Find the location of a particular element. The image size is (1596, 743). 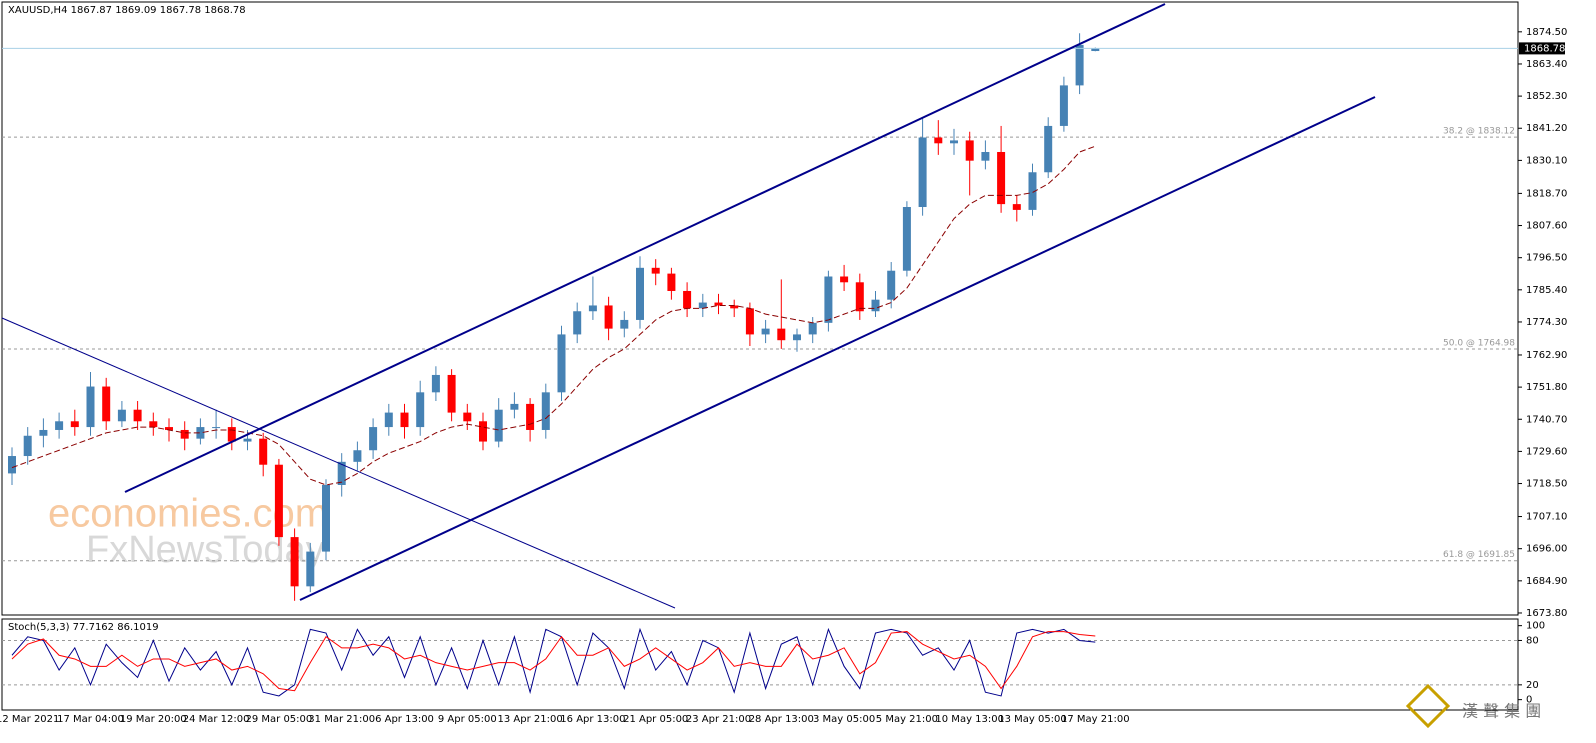

level-label: 61.8 @ 1691.85 is located at coordinates (1479, 555).